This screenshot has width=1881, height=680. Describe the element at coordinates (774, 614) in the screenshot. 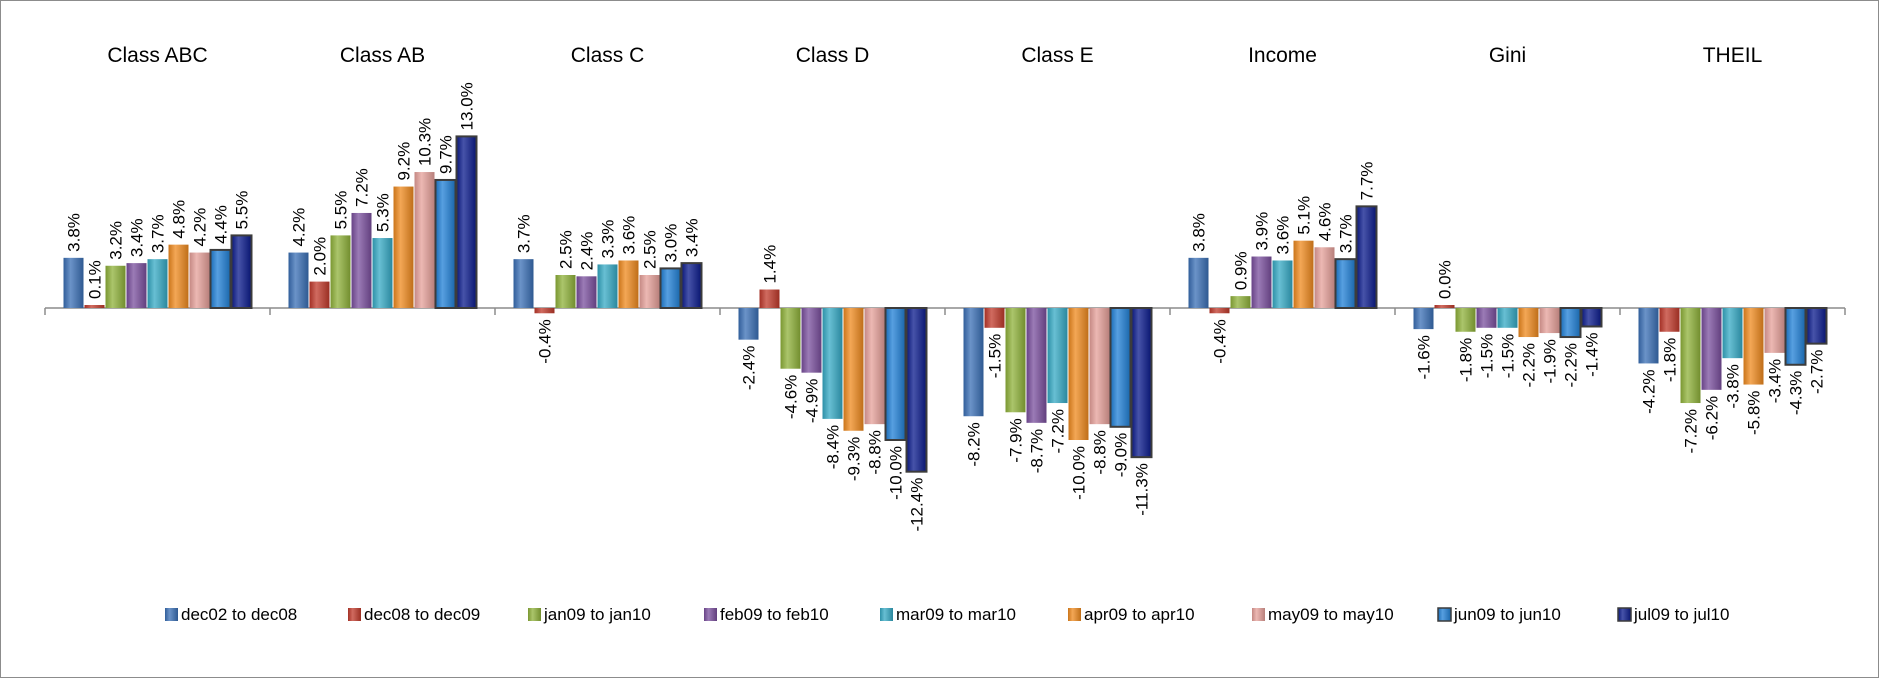

I see `legend-label: feb09 to feb10` at that location.